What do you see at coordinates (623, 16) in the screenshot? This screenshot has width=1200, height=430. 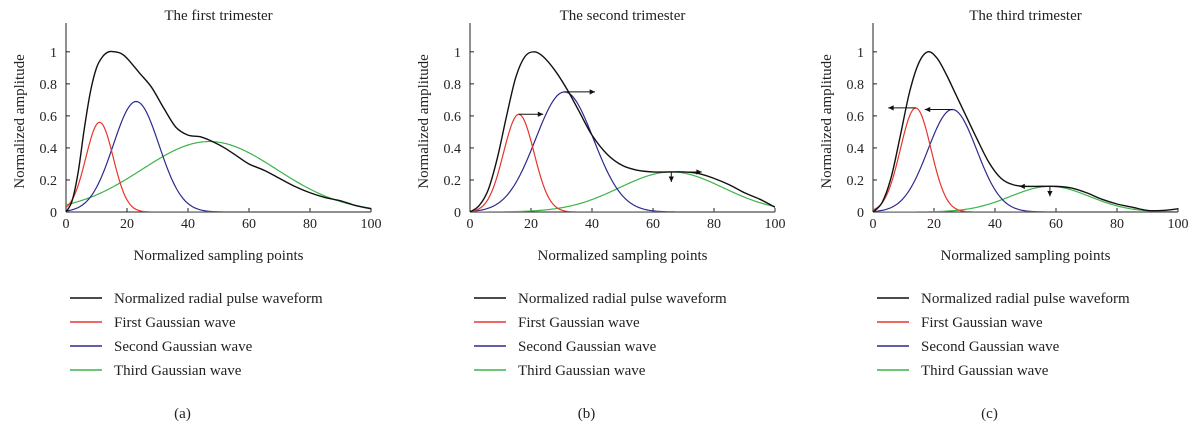 I see `chart-title: The second trimester` at bounding box center [623, 16].